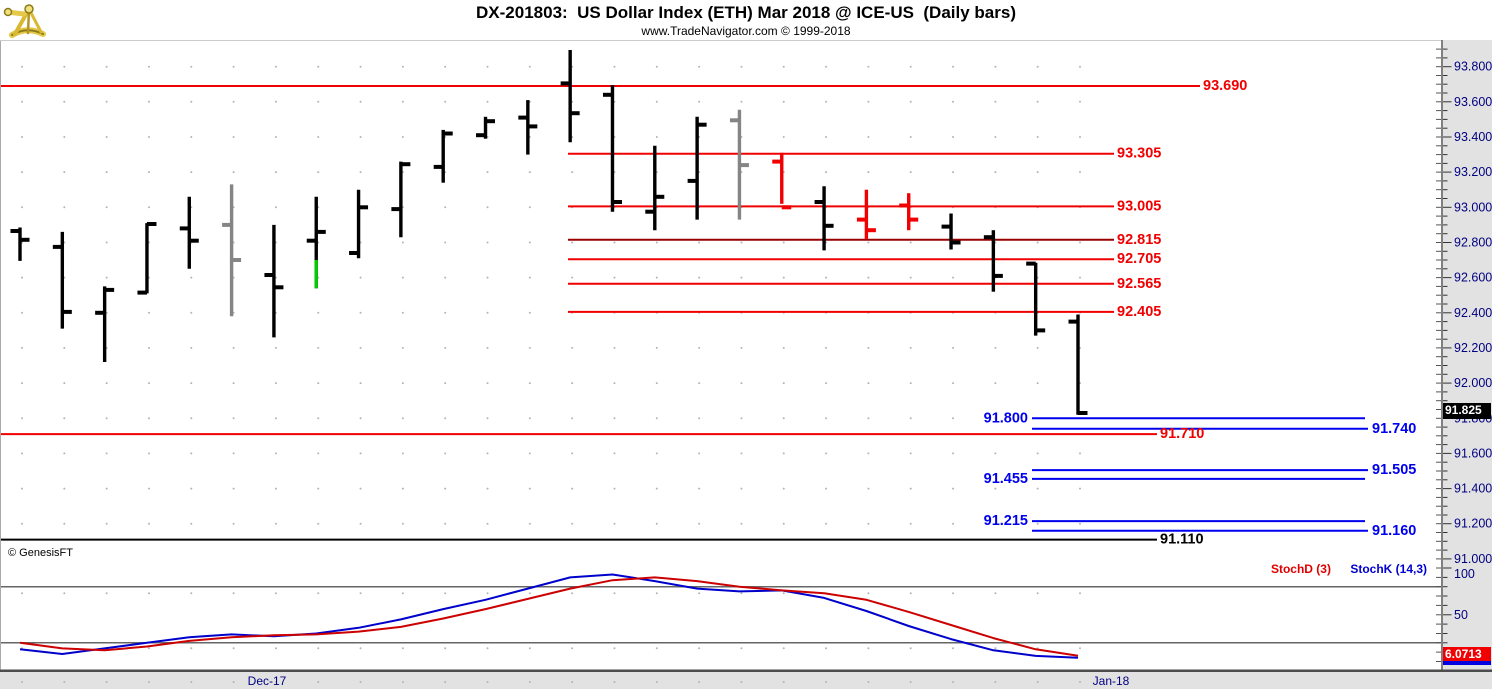 The image size is (1492, 689). I want to click on price-axis-strip, so click(1467, 356).